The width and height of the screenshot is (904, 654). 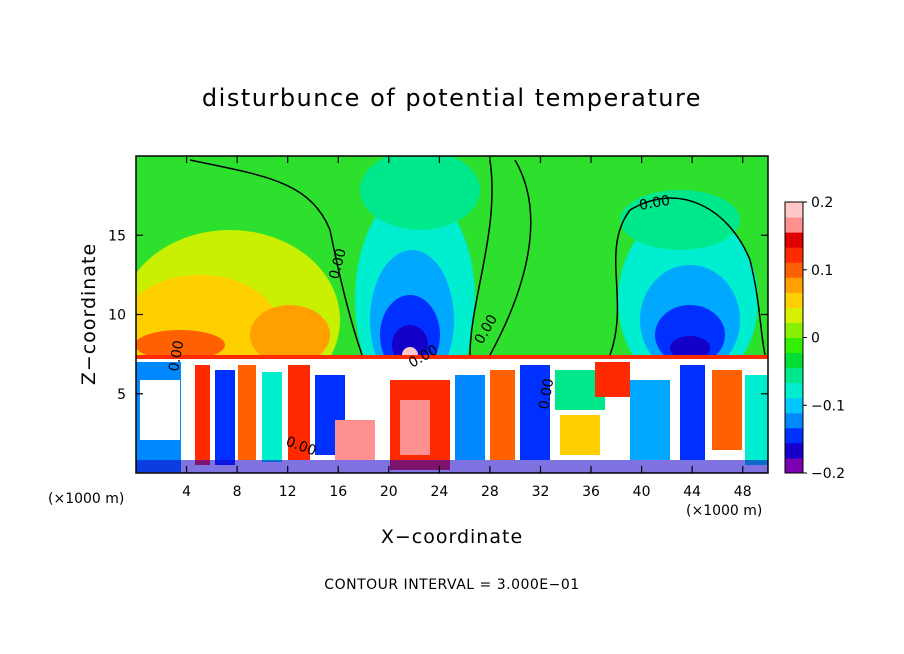 What do you see at coordinates (338, 492) in the screenshot?
I see `x-tick-label: 16` at bounding box center [338, 492].